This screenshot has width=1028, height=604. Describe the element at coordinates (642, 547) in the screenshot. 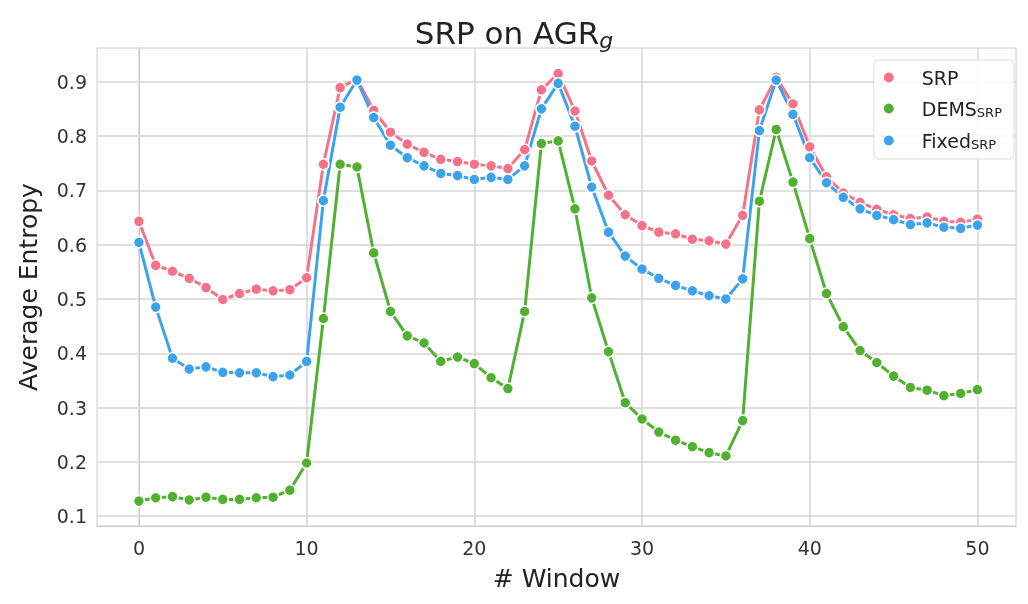

I see `x-tick-label: 30` at that location.